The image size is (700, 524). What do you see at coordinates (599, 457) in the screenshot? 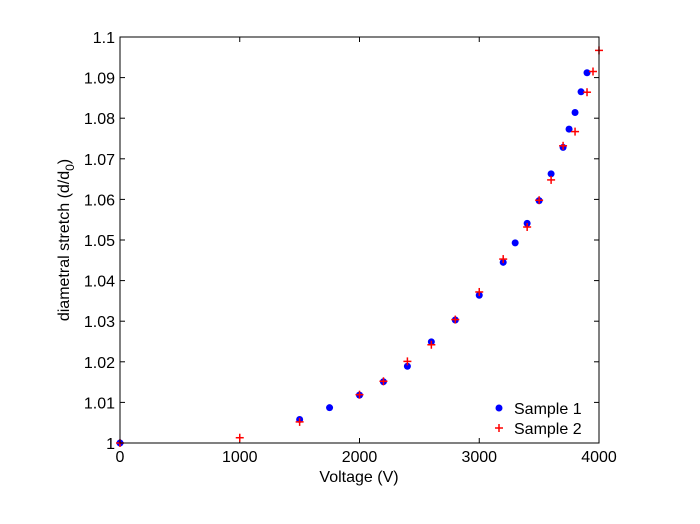
I see `x-tick-label: 4000` at bounding box center [599, 457].